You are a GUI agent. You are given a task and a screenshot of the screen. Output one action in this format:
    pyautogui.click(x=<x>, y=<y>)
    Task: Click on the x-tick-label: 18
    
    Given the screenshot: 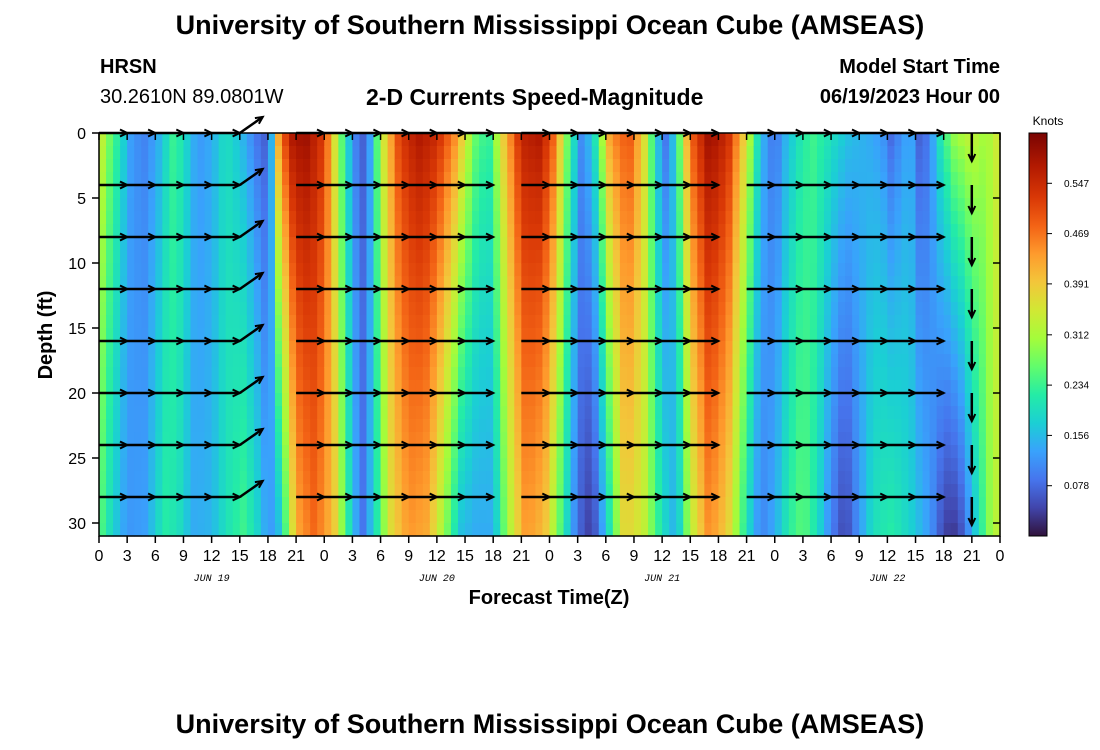 What is the action you would take?
    pyautogui.click(x=493, y=556)
    